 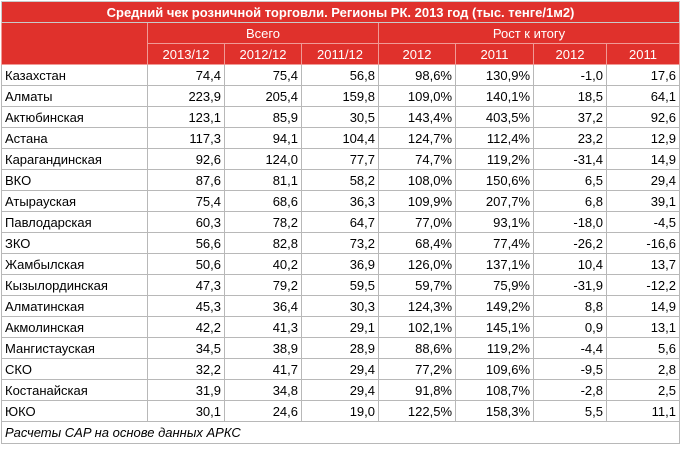 I want to click on value-cell: 123,1, so click(x=186, y=117).